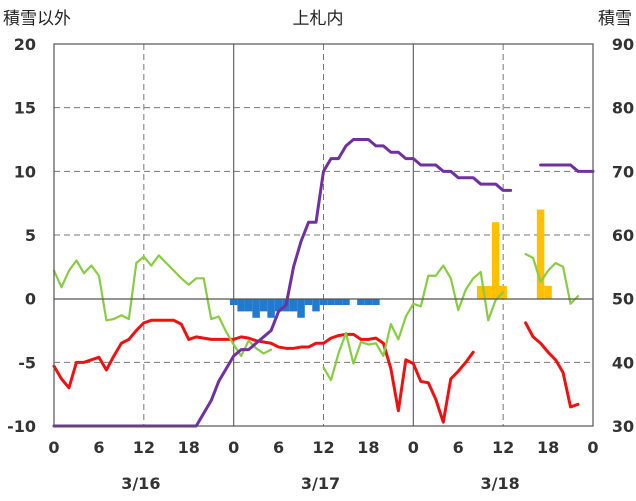  Describe the element at coordinates (615, 19) in the screenshot. I see `right-axis-label: 積雪` at that location.